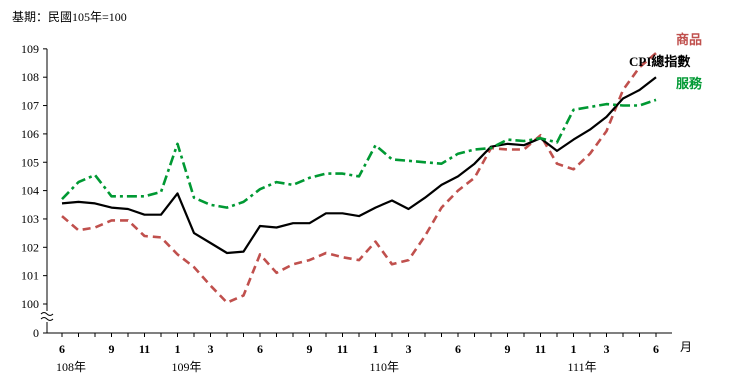 The height and width of the screenshot is (376, 731). Describe the element at coordinates (582, 367) in the screenshot. I see `year-label: 111年` at that location.